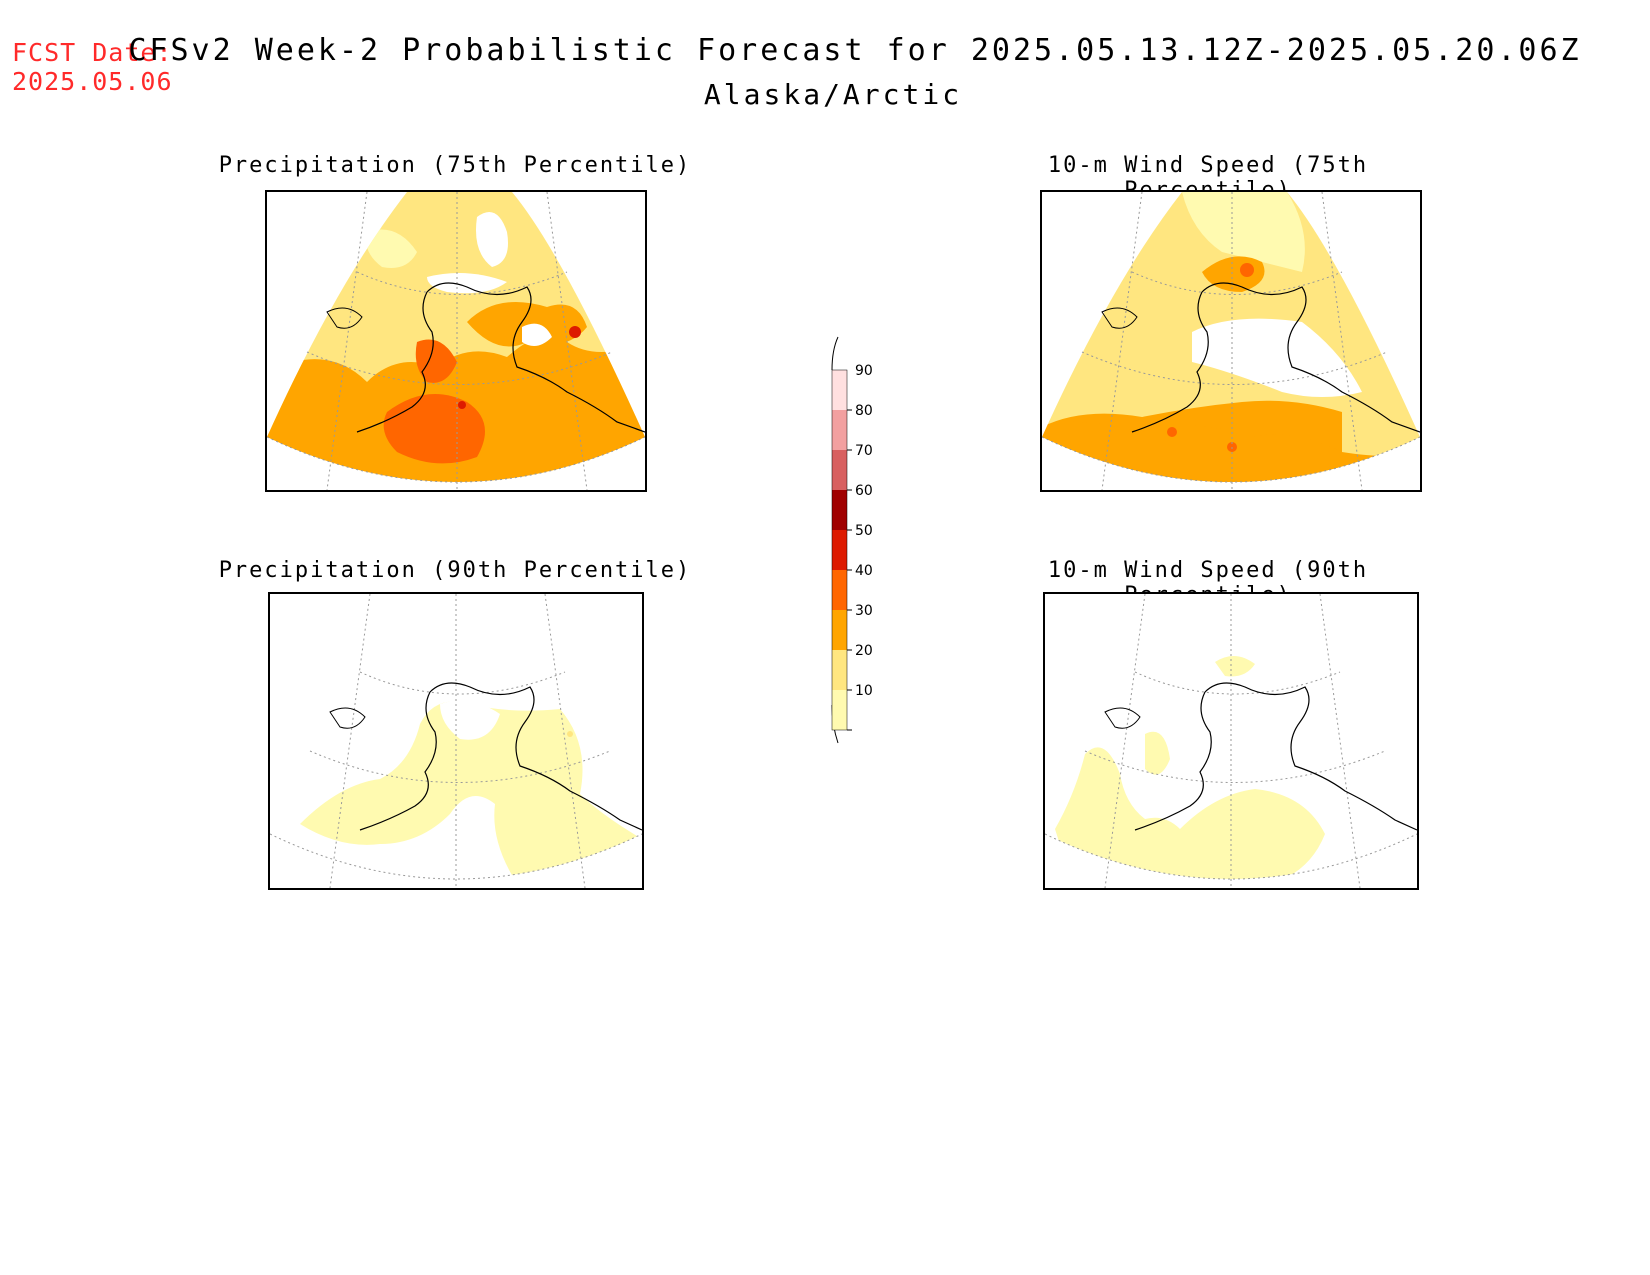 This screenshot has width=1650, height=1275. I want to click on colorbar-label-90: 90, so click(864, 371).